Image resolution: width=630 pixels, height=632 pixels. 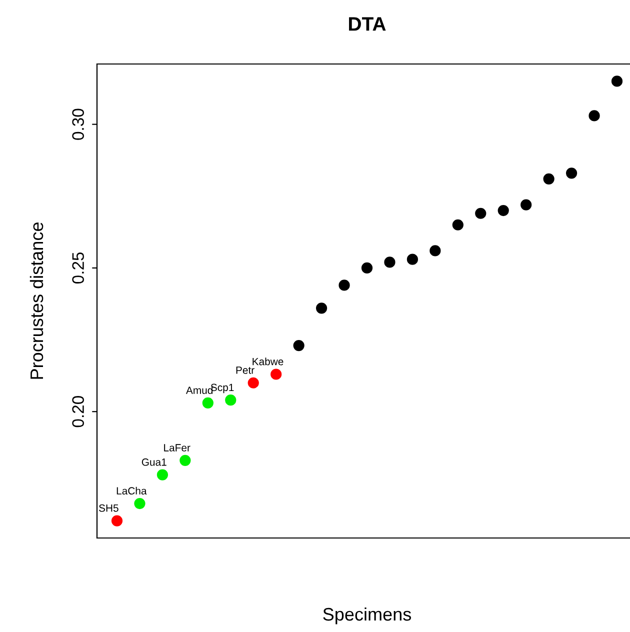 What do you see at coordinates (367, 615) in the screenshot?
I see `x-axis-title: Specimens` at bounding box center [367, 615].